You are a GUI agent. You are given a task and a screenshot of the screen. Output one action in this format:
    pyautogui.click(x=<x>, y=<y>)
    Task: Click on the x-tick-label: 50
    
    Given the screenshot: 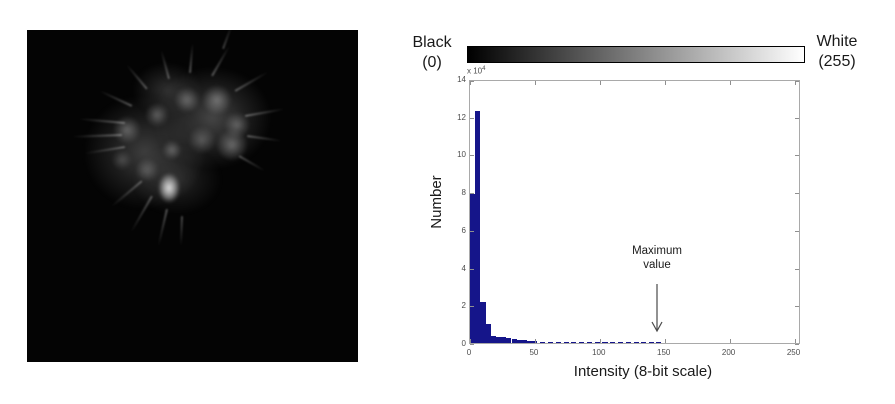 What is the action you would take?
    pyautogui.click(x=534, y=352)
    